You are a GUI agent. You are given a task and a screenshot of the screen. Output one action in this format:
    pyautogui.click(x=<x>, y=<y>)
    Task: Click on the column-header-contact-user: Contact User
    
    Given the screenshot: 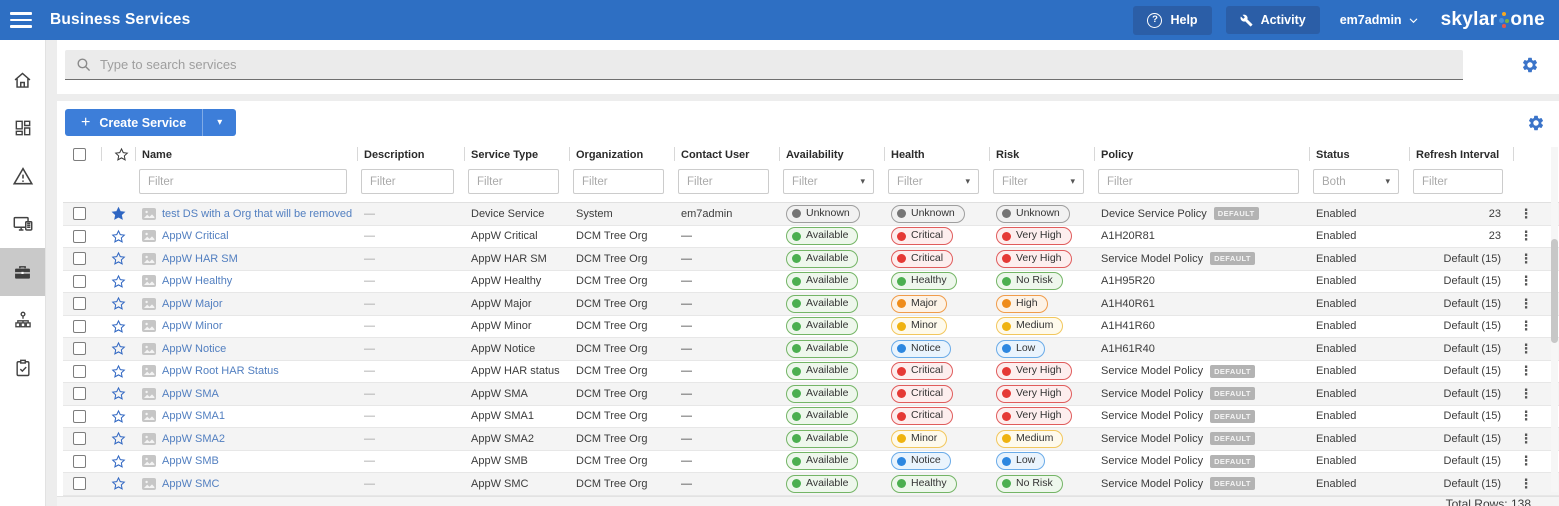 What is the action you would take?
    pyautogui.click(x=726, y=154)
    